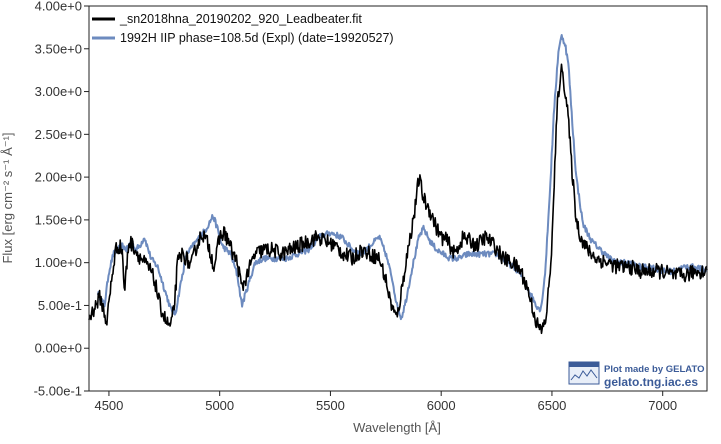  Describe the element at coordinates (330, 405) in the screenshot. I see `x-tick-label-5500: 5500` at that location.